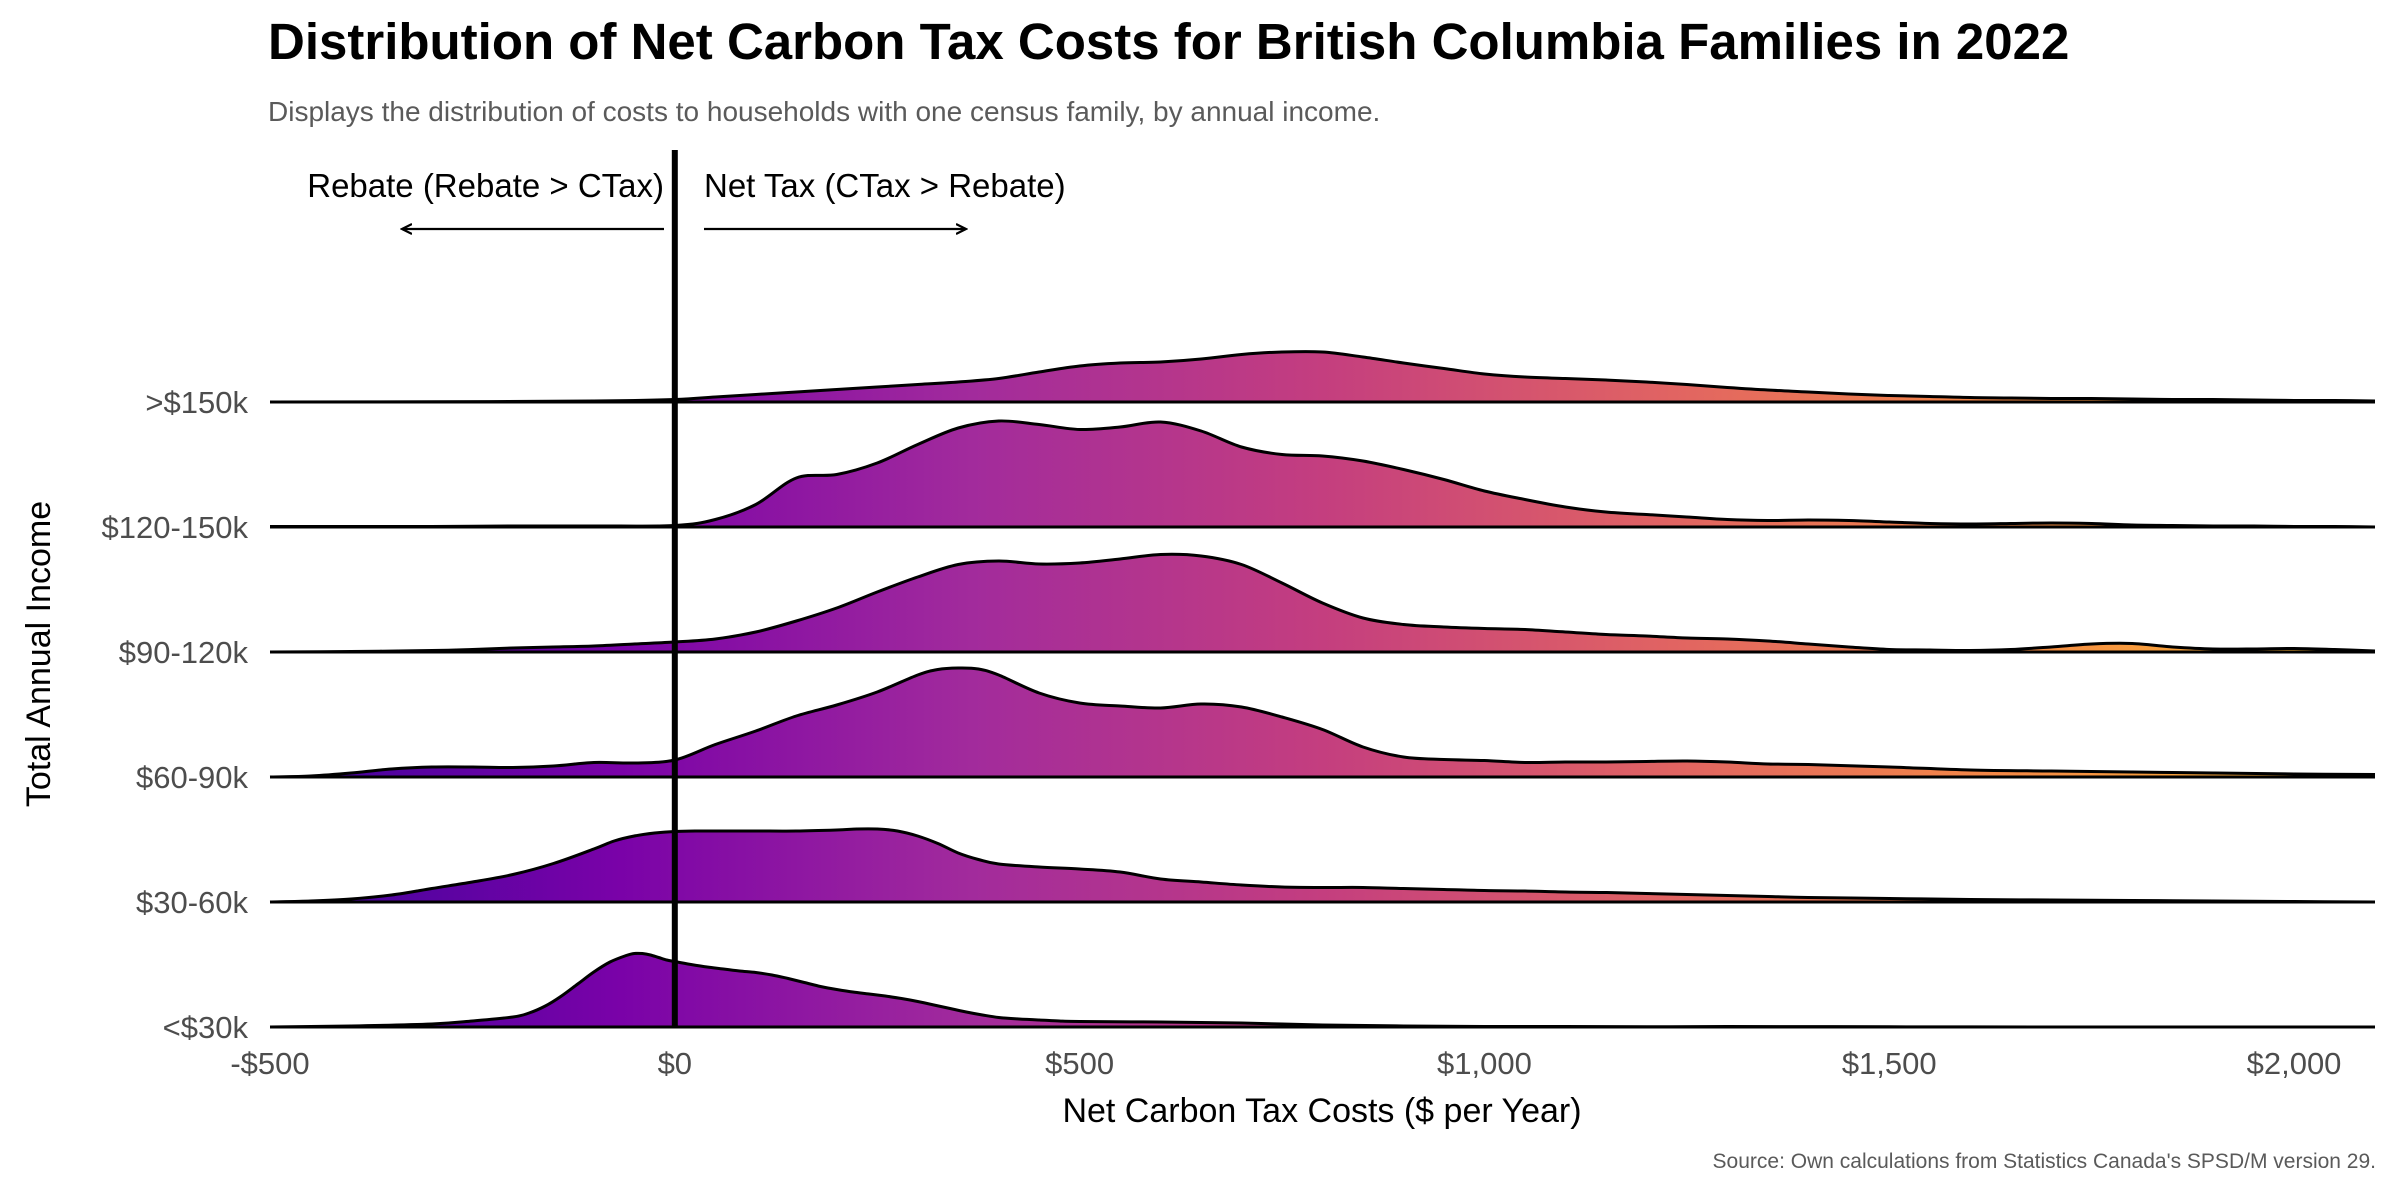 The image size is (2400, 1200). I want to click on rebate-annotation: Rebate (Rebate > CTax), so click(485, 185).